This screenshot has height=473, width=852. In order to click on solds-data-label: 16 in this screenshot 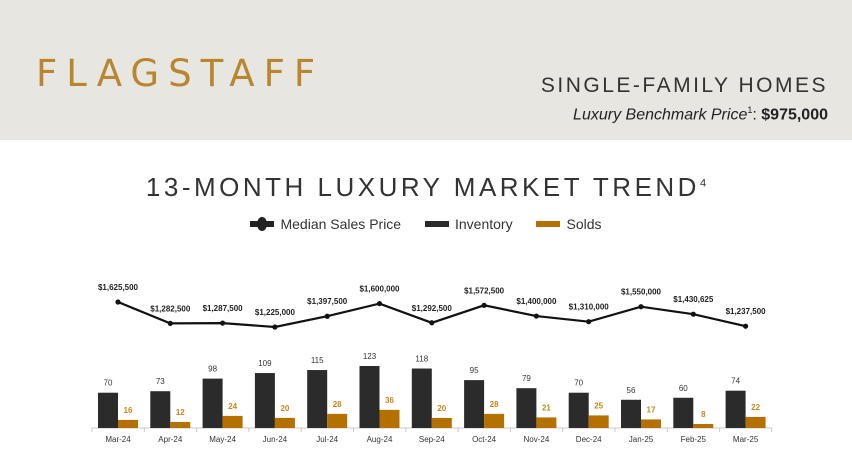, I will do `click(128, 410)`.